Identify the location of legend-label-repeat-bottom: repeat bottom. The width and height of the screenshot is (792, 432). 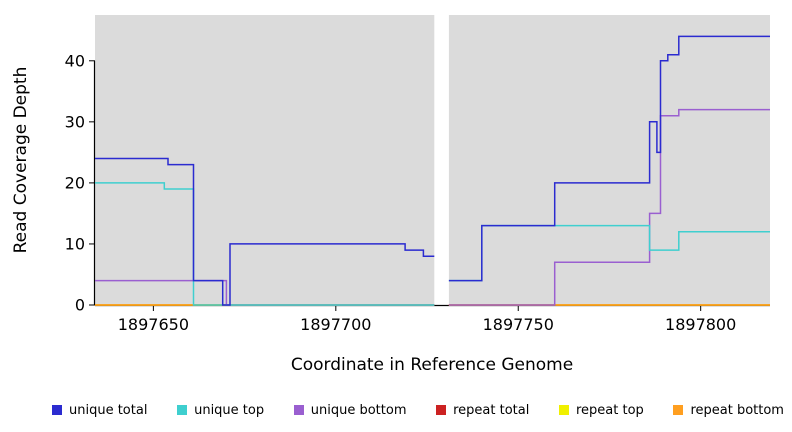
(737, 410).